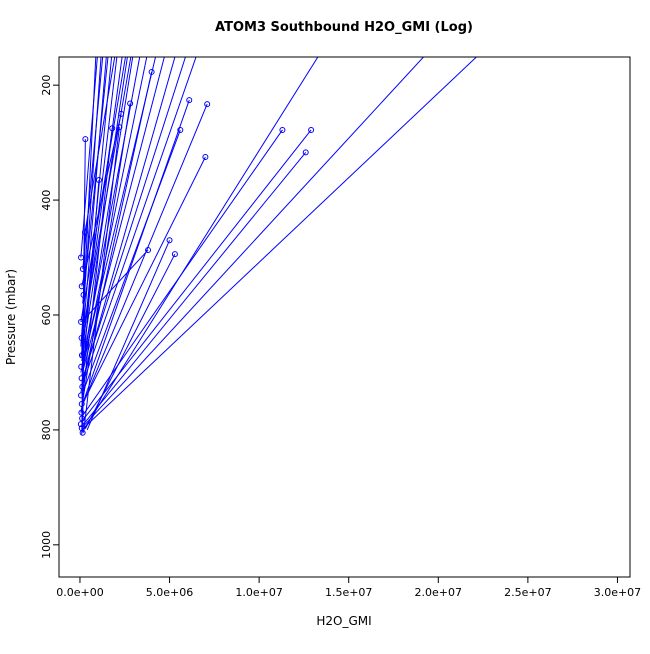 This screenshot has width=650, height=654. What do you see at coordinates (344, 27) in the screenshot?
I see `chart-title: ATOM3 Southbound H2O_GMI (Log)` at bounding box center [344, 27].